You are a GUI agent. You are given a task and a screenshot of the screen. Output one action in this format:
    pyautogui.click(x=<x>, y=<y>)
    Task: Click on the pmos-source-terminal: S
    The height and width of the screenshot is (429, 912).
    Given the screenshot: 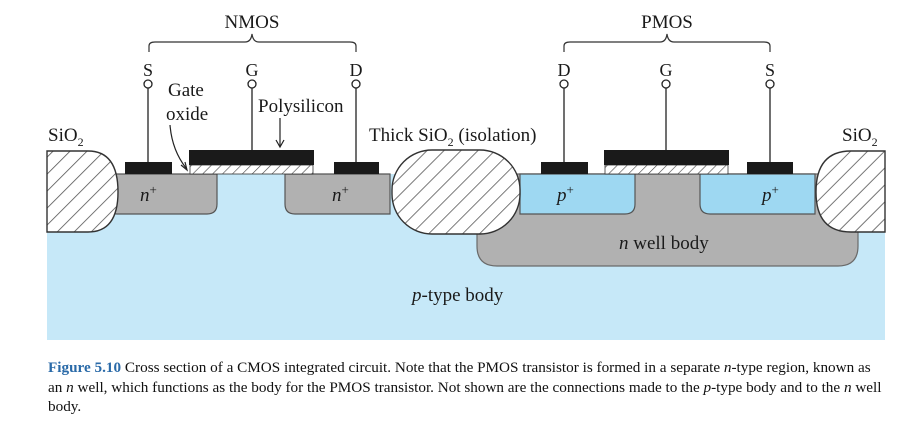 What is the action you would take?
    pyautogui.click(x=770, y=70)
    